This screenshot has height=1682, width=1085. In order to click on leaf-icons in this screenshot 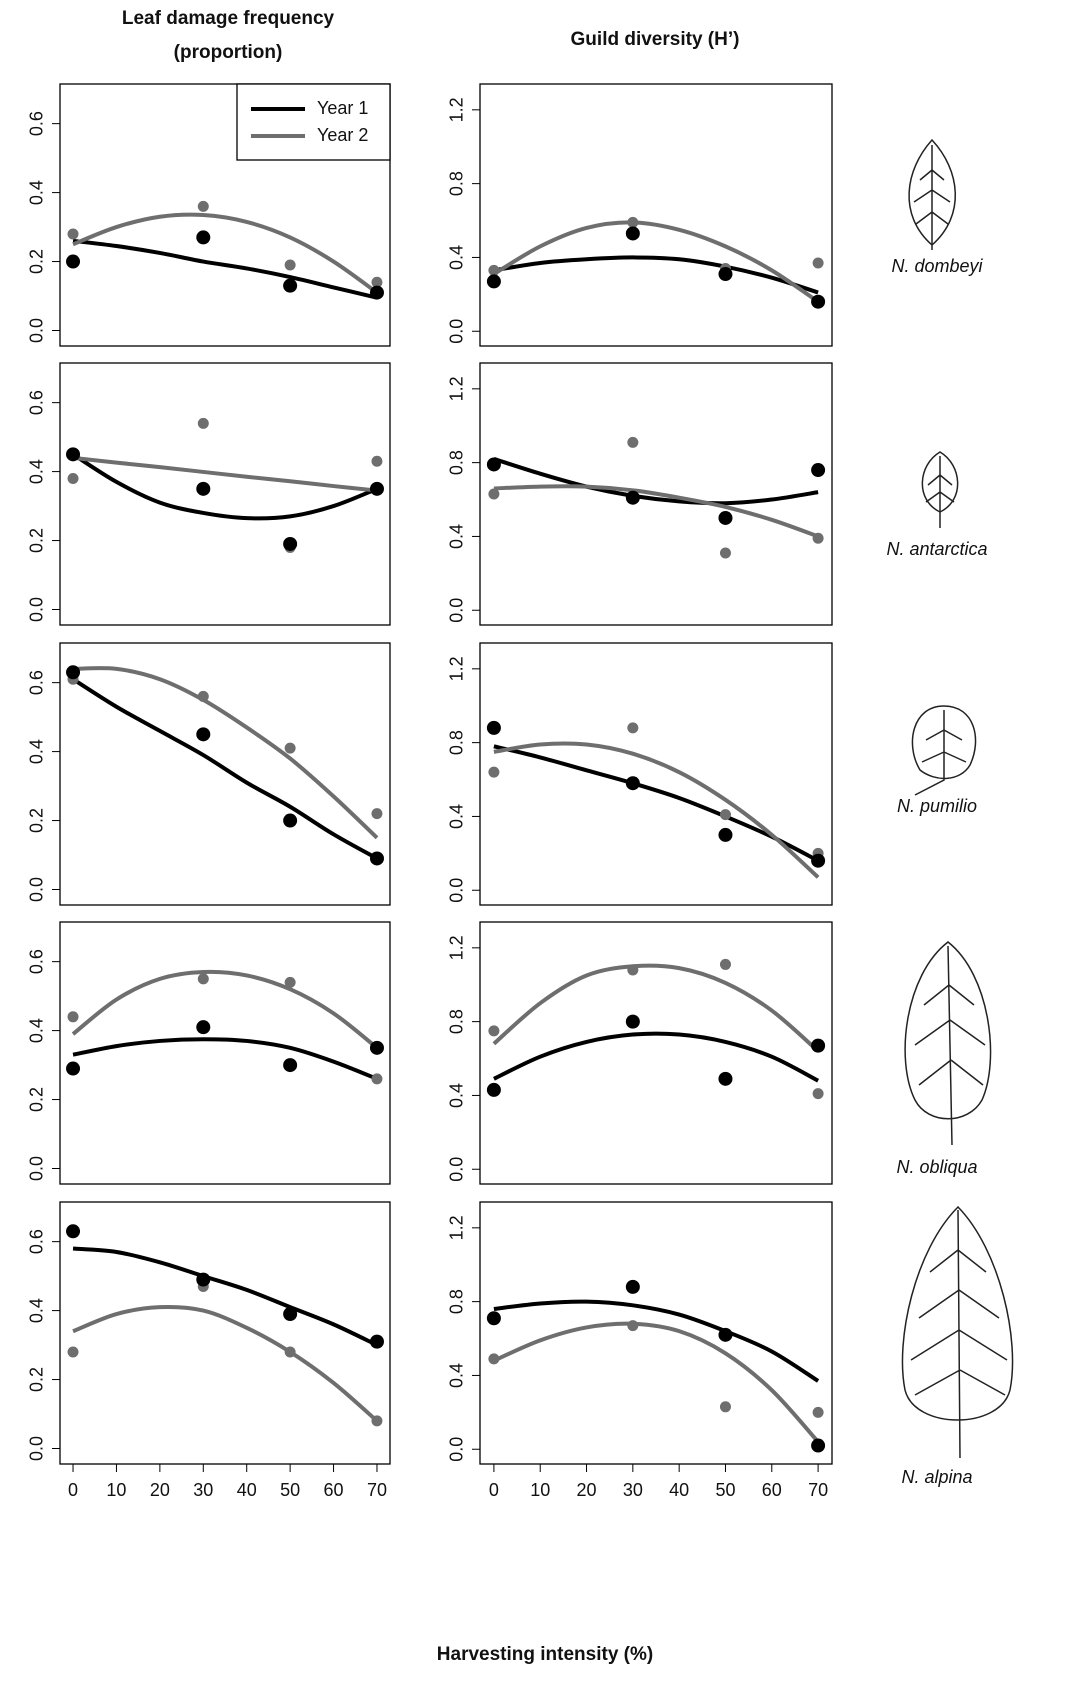, I will do `click(957, 798)`.